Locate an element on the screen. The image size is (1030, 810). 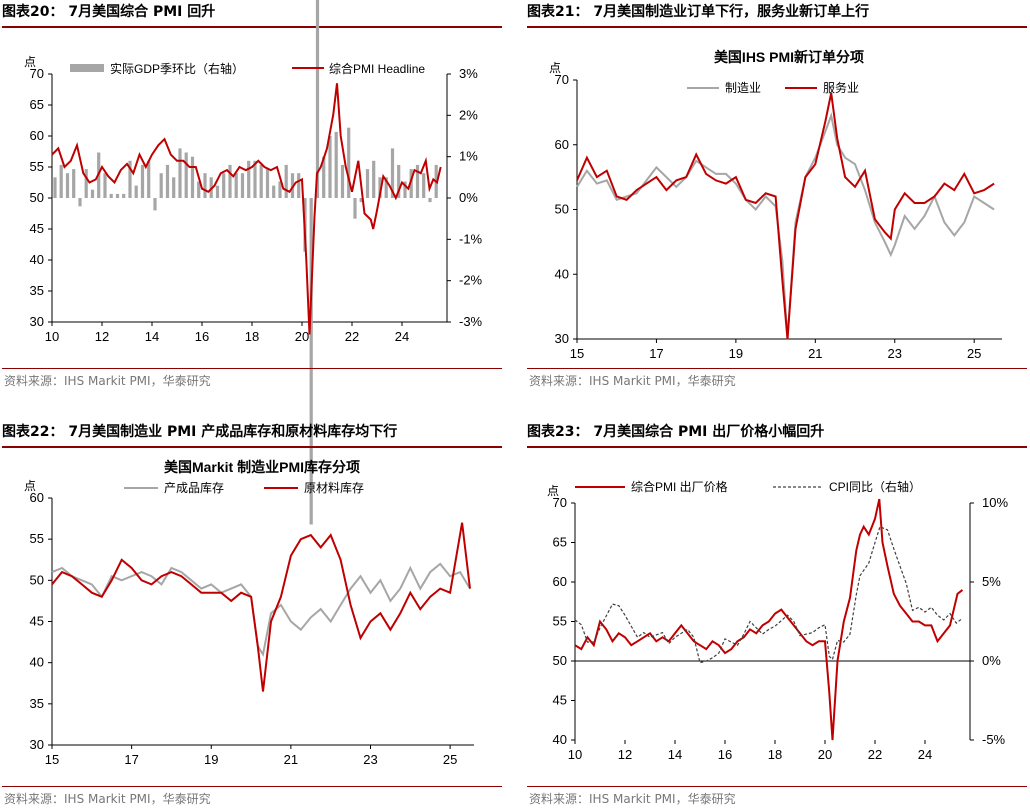
y2-tick-label: 2% is located at coordinates (468, 114).